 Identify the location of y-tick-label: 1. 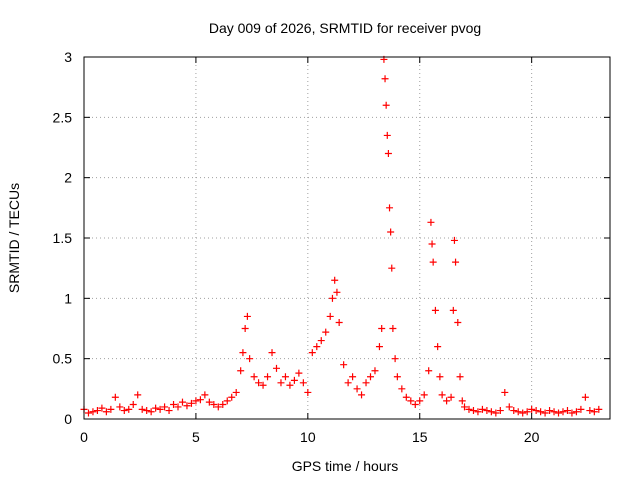
(68, 298).